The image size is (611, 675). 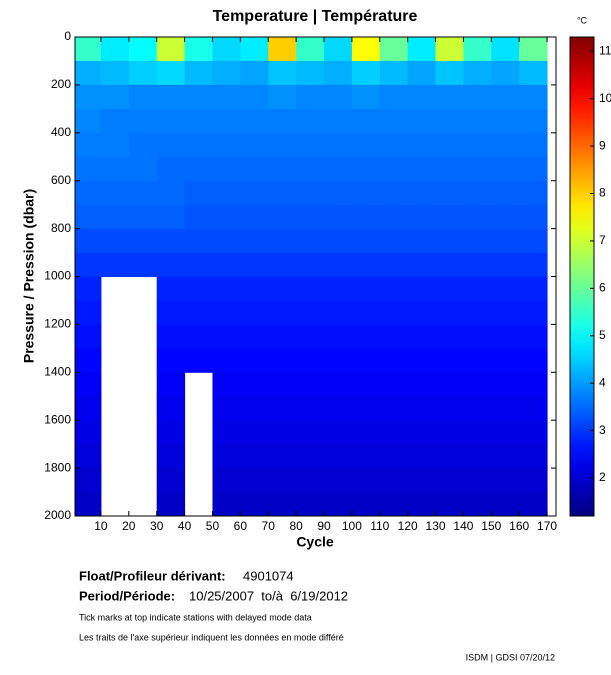 I want to click on x-tick-label: 100, so click(x=352, y=526).